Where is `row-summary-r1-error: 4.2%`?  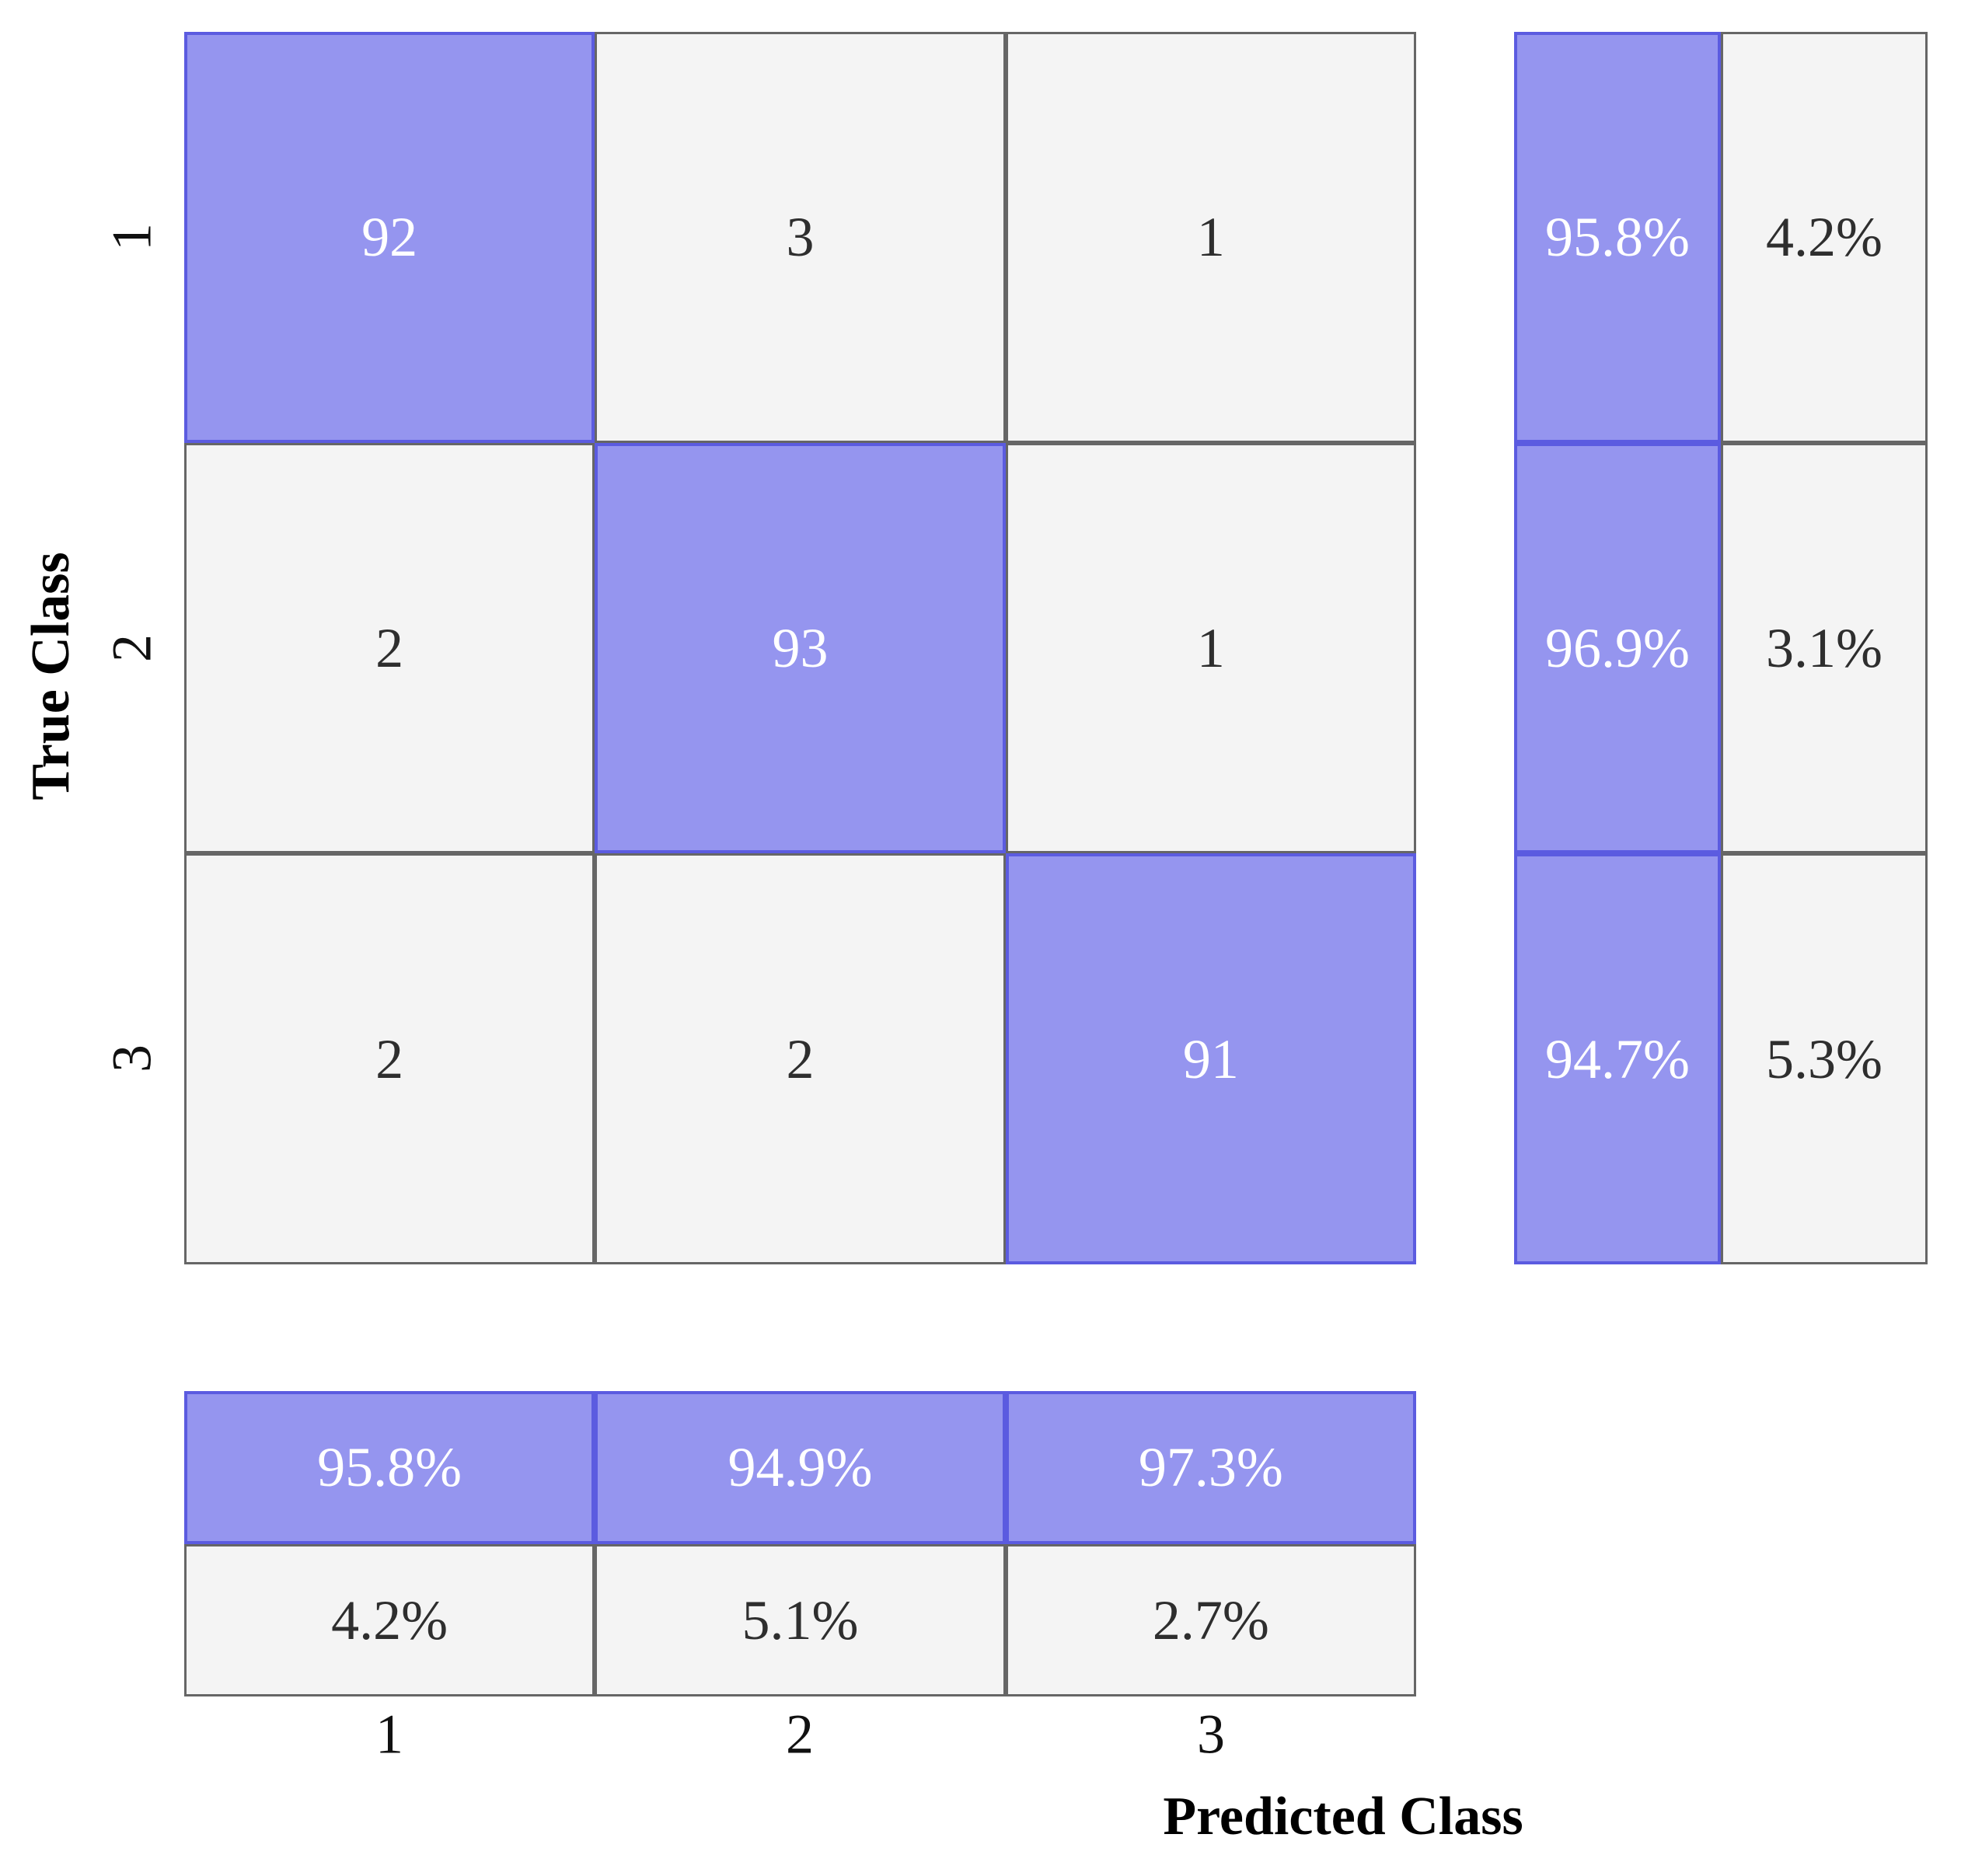
row-summary-r1-error: 4.2% is located at coordinates (1824, 237).